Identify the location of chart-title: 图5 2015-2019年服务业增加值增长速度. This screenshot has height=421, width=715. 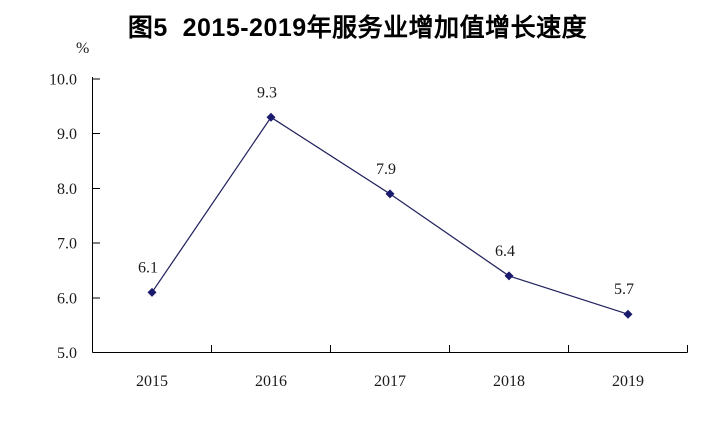
(357, 28).